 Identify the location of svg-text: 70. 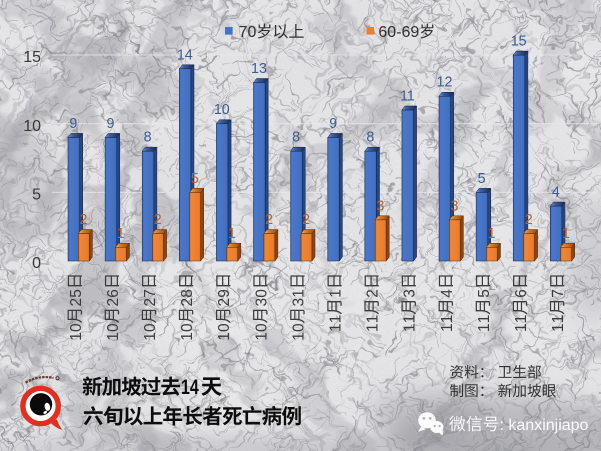
(248, 32).